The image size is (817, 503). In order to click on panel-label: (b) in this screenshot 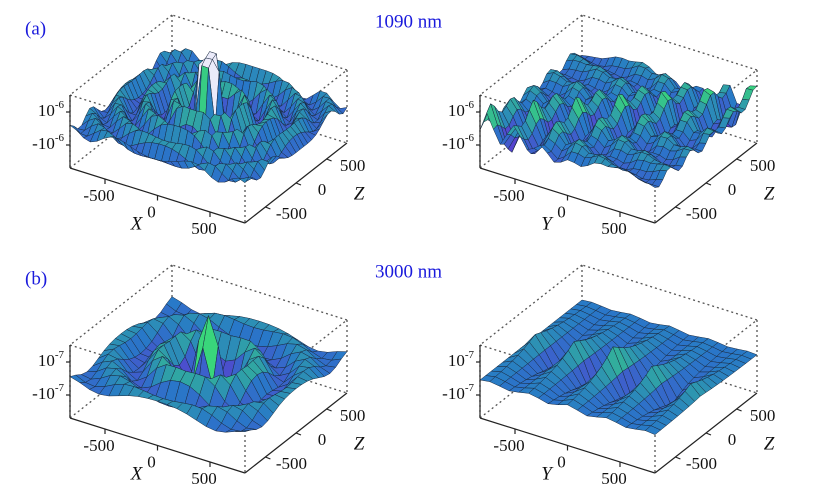, I will do `click(36, 278)`.